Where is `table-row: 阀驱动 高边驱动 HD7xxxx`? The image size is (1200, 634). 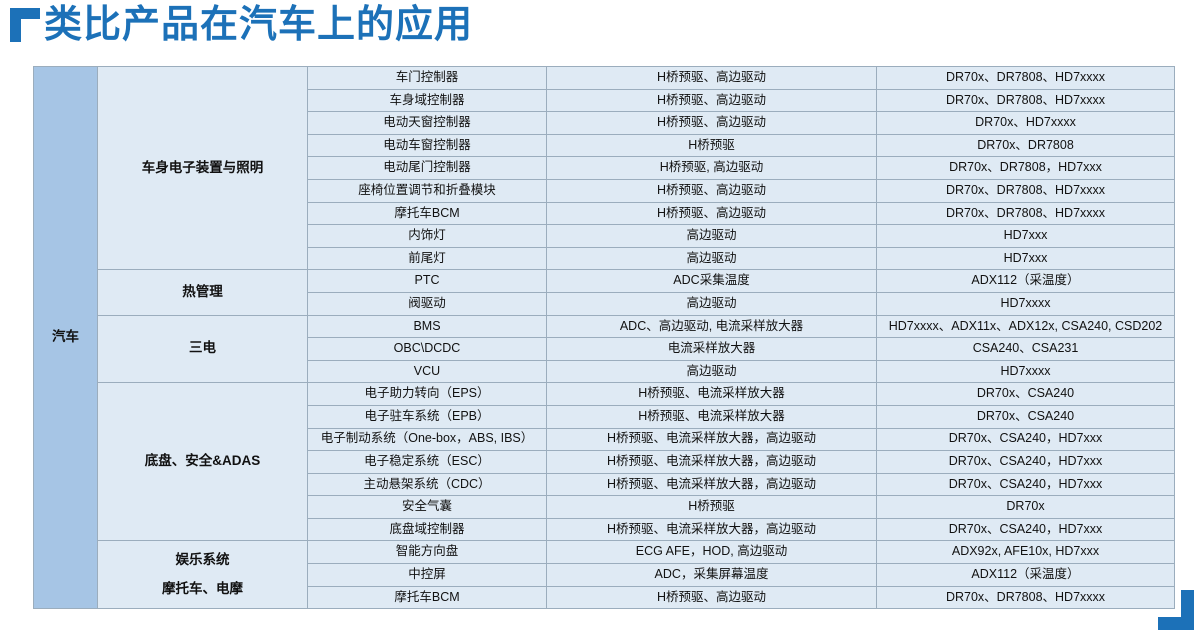 table-row: 阀驱动 高边驱动 HD7xxxx is located at coordinates (604, 303).